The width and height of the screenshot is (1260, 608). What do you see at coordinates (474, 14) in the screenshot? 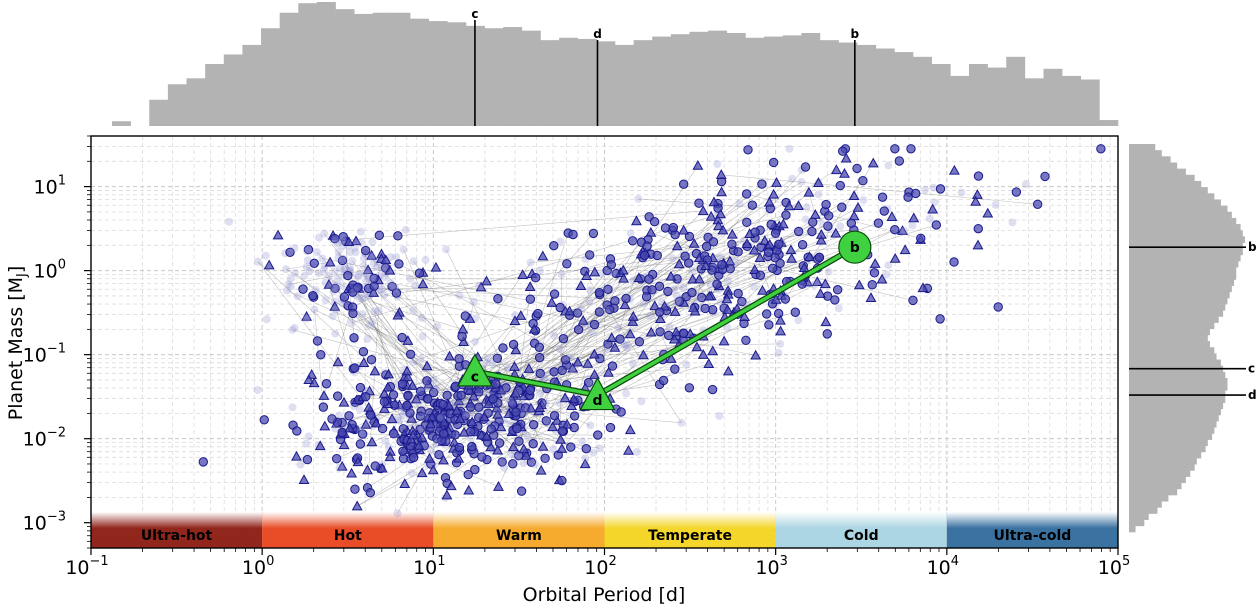
I see `x-marker-label-c: c` at bounding box center [474, 14].